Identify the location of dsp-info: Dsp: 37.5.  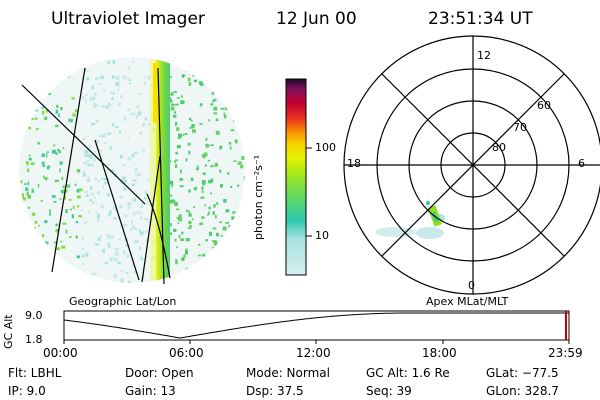
(275, 391).